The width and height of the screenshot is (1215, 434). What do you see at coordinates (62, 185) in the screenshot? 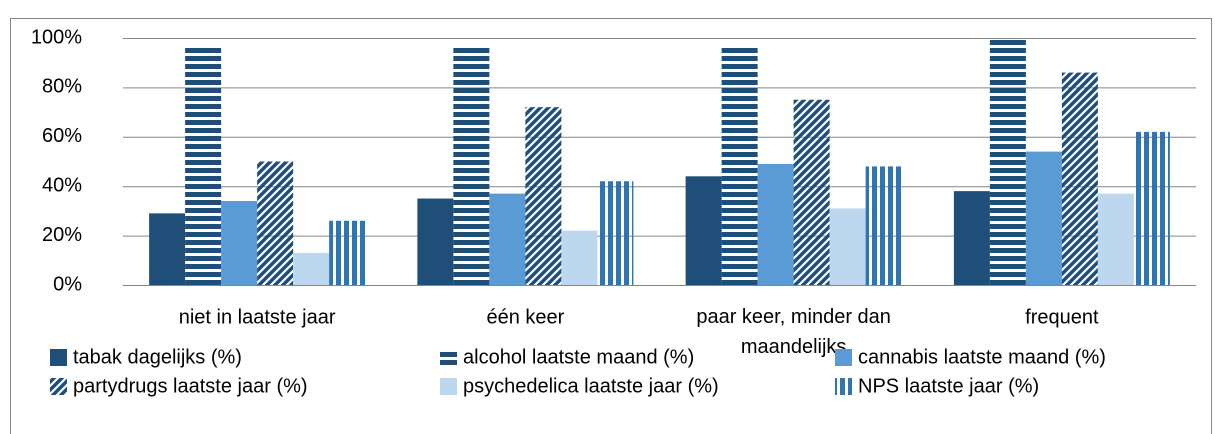
I see `y-tick-label: 40%` at bounding box center [62, 185].